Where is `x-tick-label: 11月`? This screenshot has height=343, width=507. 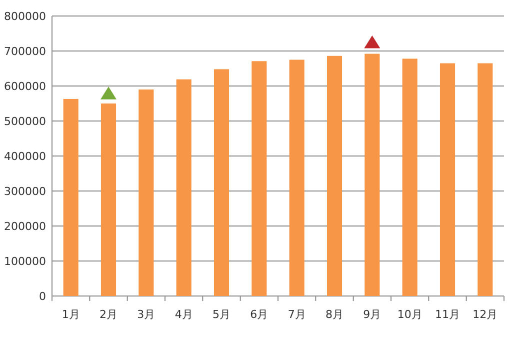 x-tick-label: 11月 is located at coordinates (447, 314).